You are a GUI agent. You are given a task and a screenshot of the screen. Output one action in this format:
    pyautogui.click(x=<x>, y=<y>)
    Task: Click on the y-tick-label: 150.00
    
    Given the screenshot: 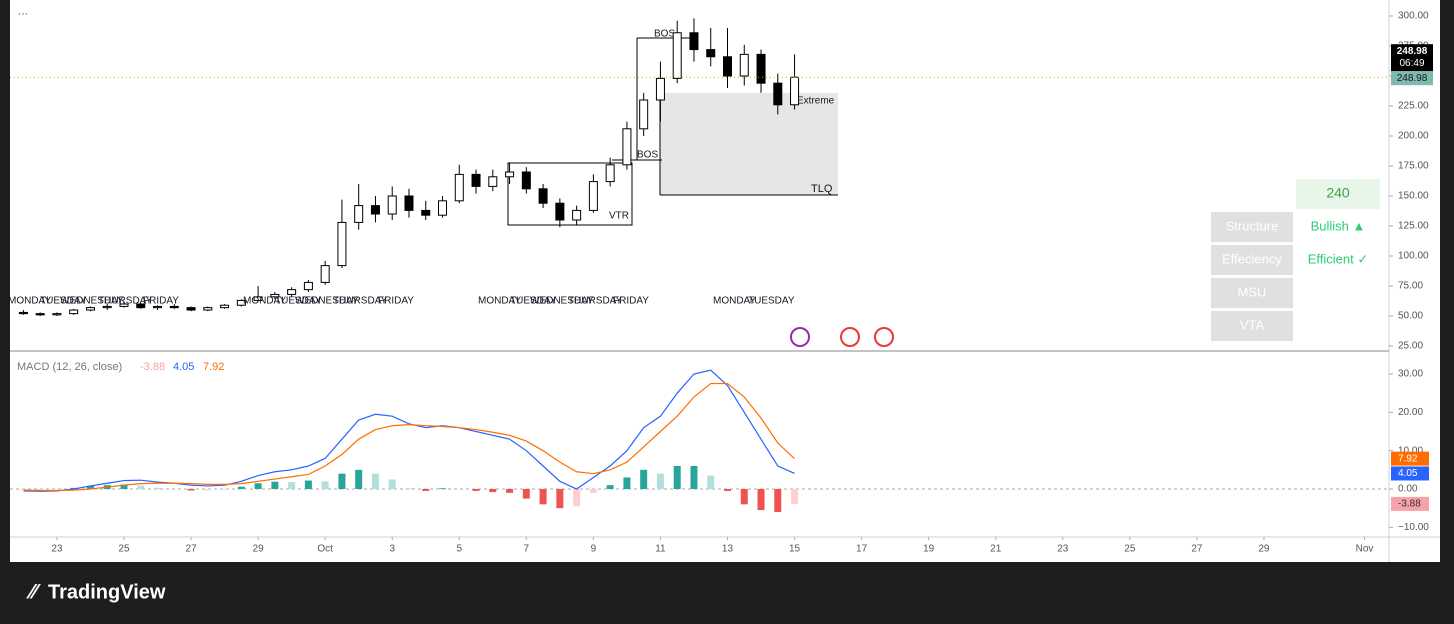 What is the action you would take?
    pyautogui.click(x=1413, y=196)
    